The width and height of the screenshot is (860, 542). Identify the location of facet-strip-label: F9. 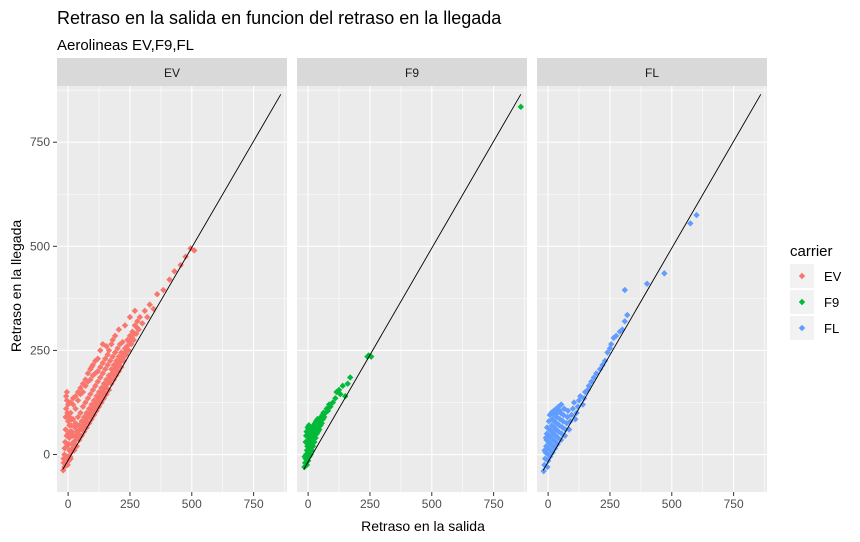
(412, 73).